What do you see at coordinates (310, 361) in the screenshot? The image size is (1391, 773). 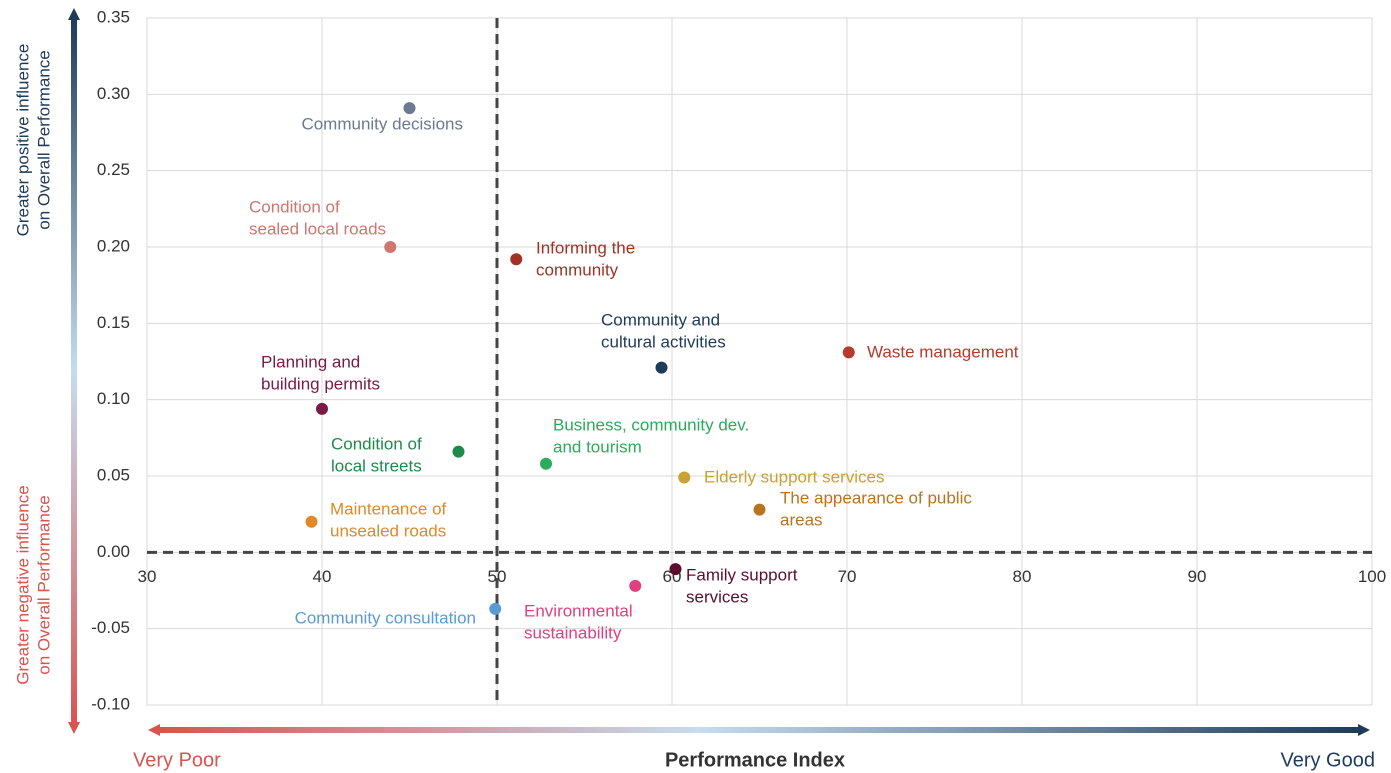 I see `point-label: Planning and` at bounding box center [310, 361].